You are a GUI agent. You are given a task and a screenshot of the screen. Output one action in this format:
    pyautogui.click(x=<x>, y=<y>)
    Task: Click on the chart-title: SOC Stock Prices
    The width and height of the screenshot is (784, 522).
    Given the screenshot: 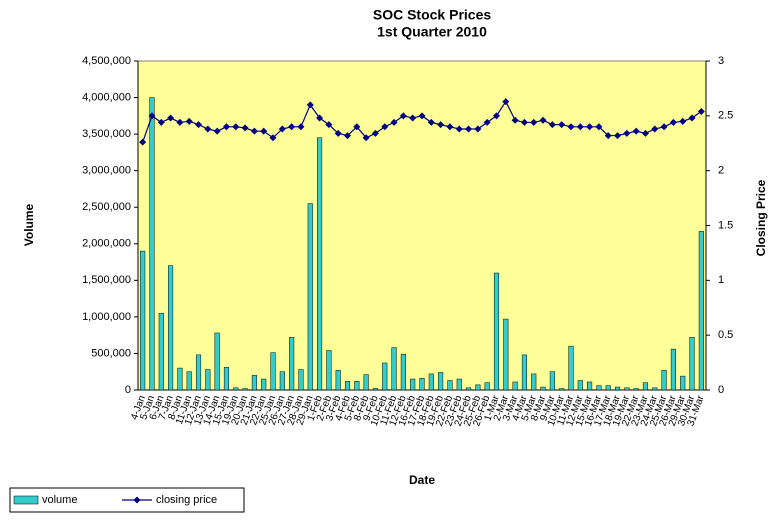 What is the action you would take?
    pyautogui.click(x=432, y=15)
    